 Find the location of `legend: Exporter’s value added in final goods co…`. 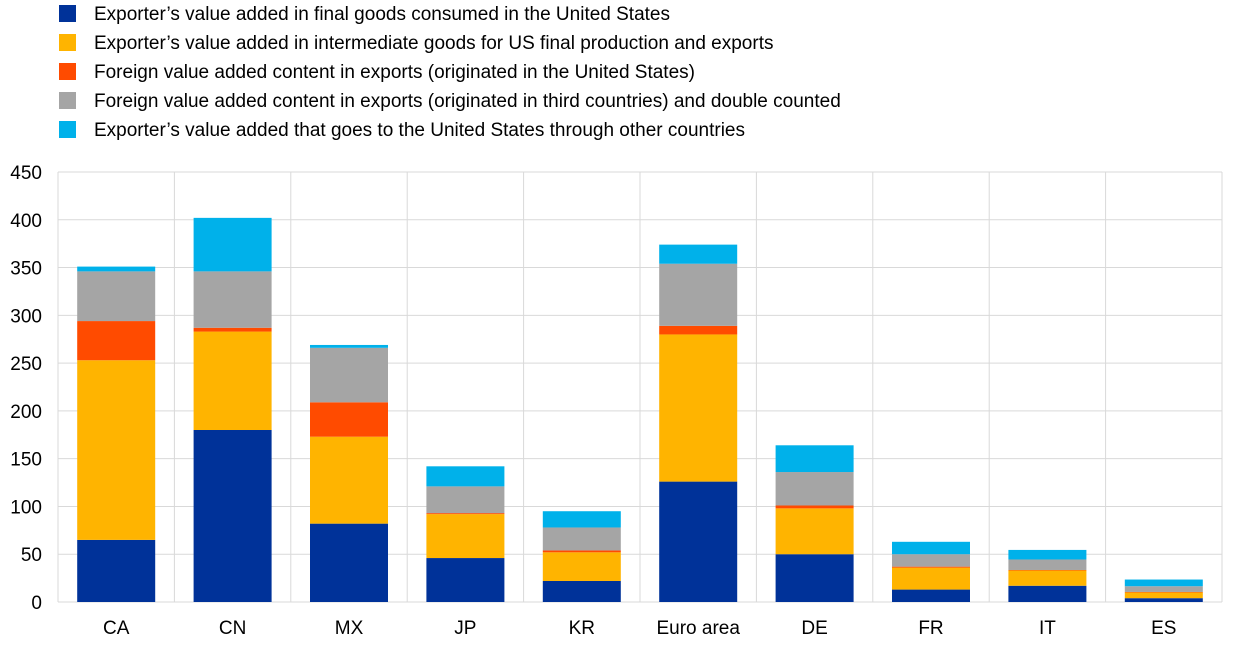

legend: Exporter’s value added in final goods co… is located at coordinates (450, 72).